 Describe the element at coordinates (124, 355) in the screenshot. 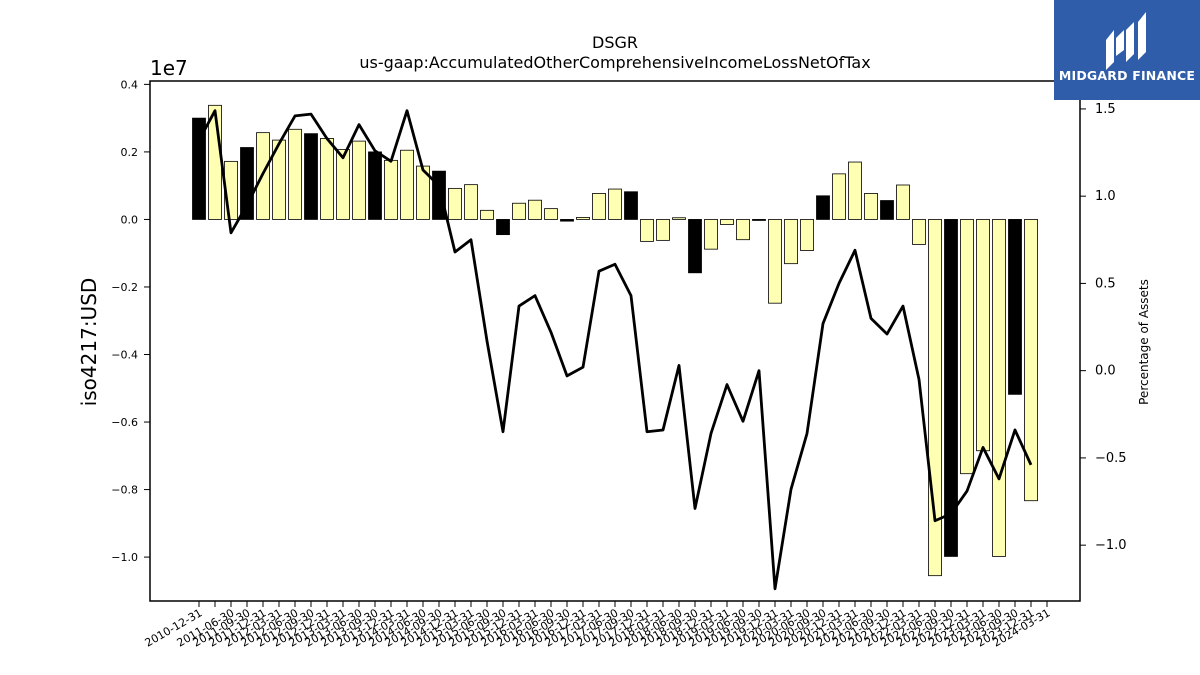

I see `y-tick-label: −0.4` at that location.